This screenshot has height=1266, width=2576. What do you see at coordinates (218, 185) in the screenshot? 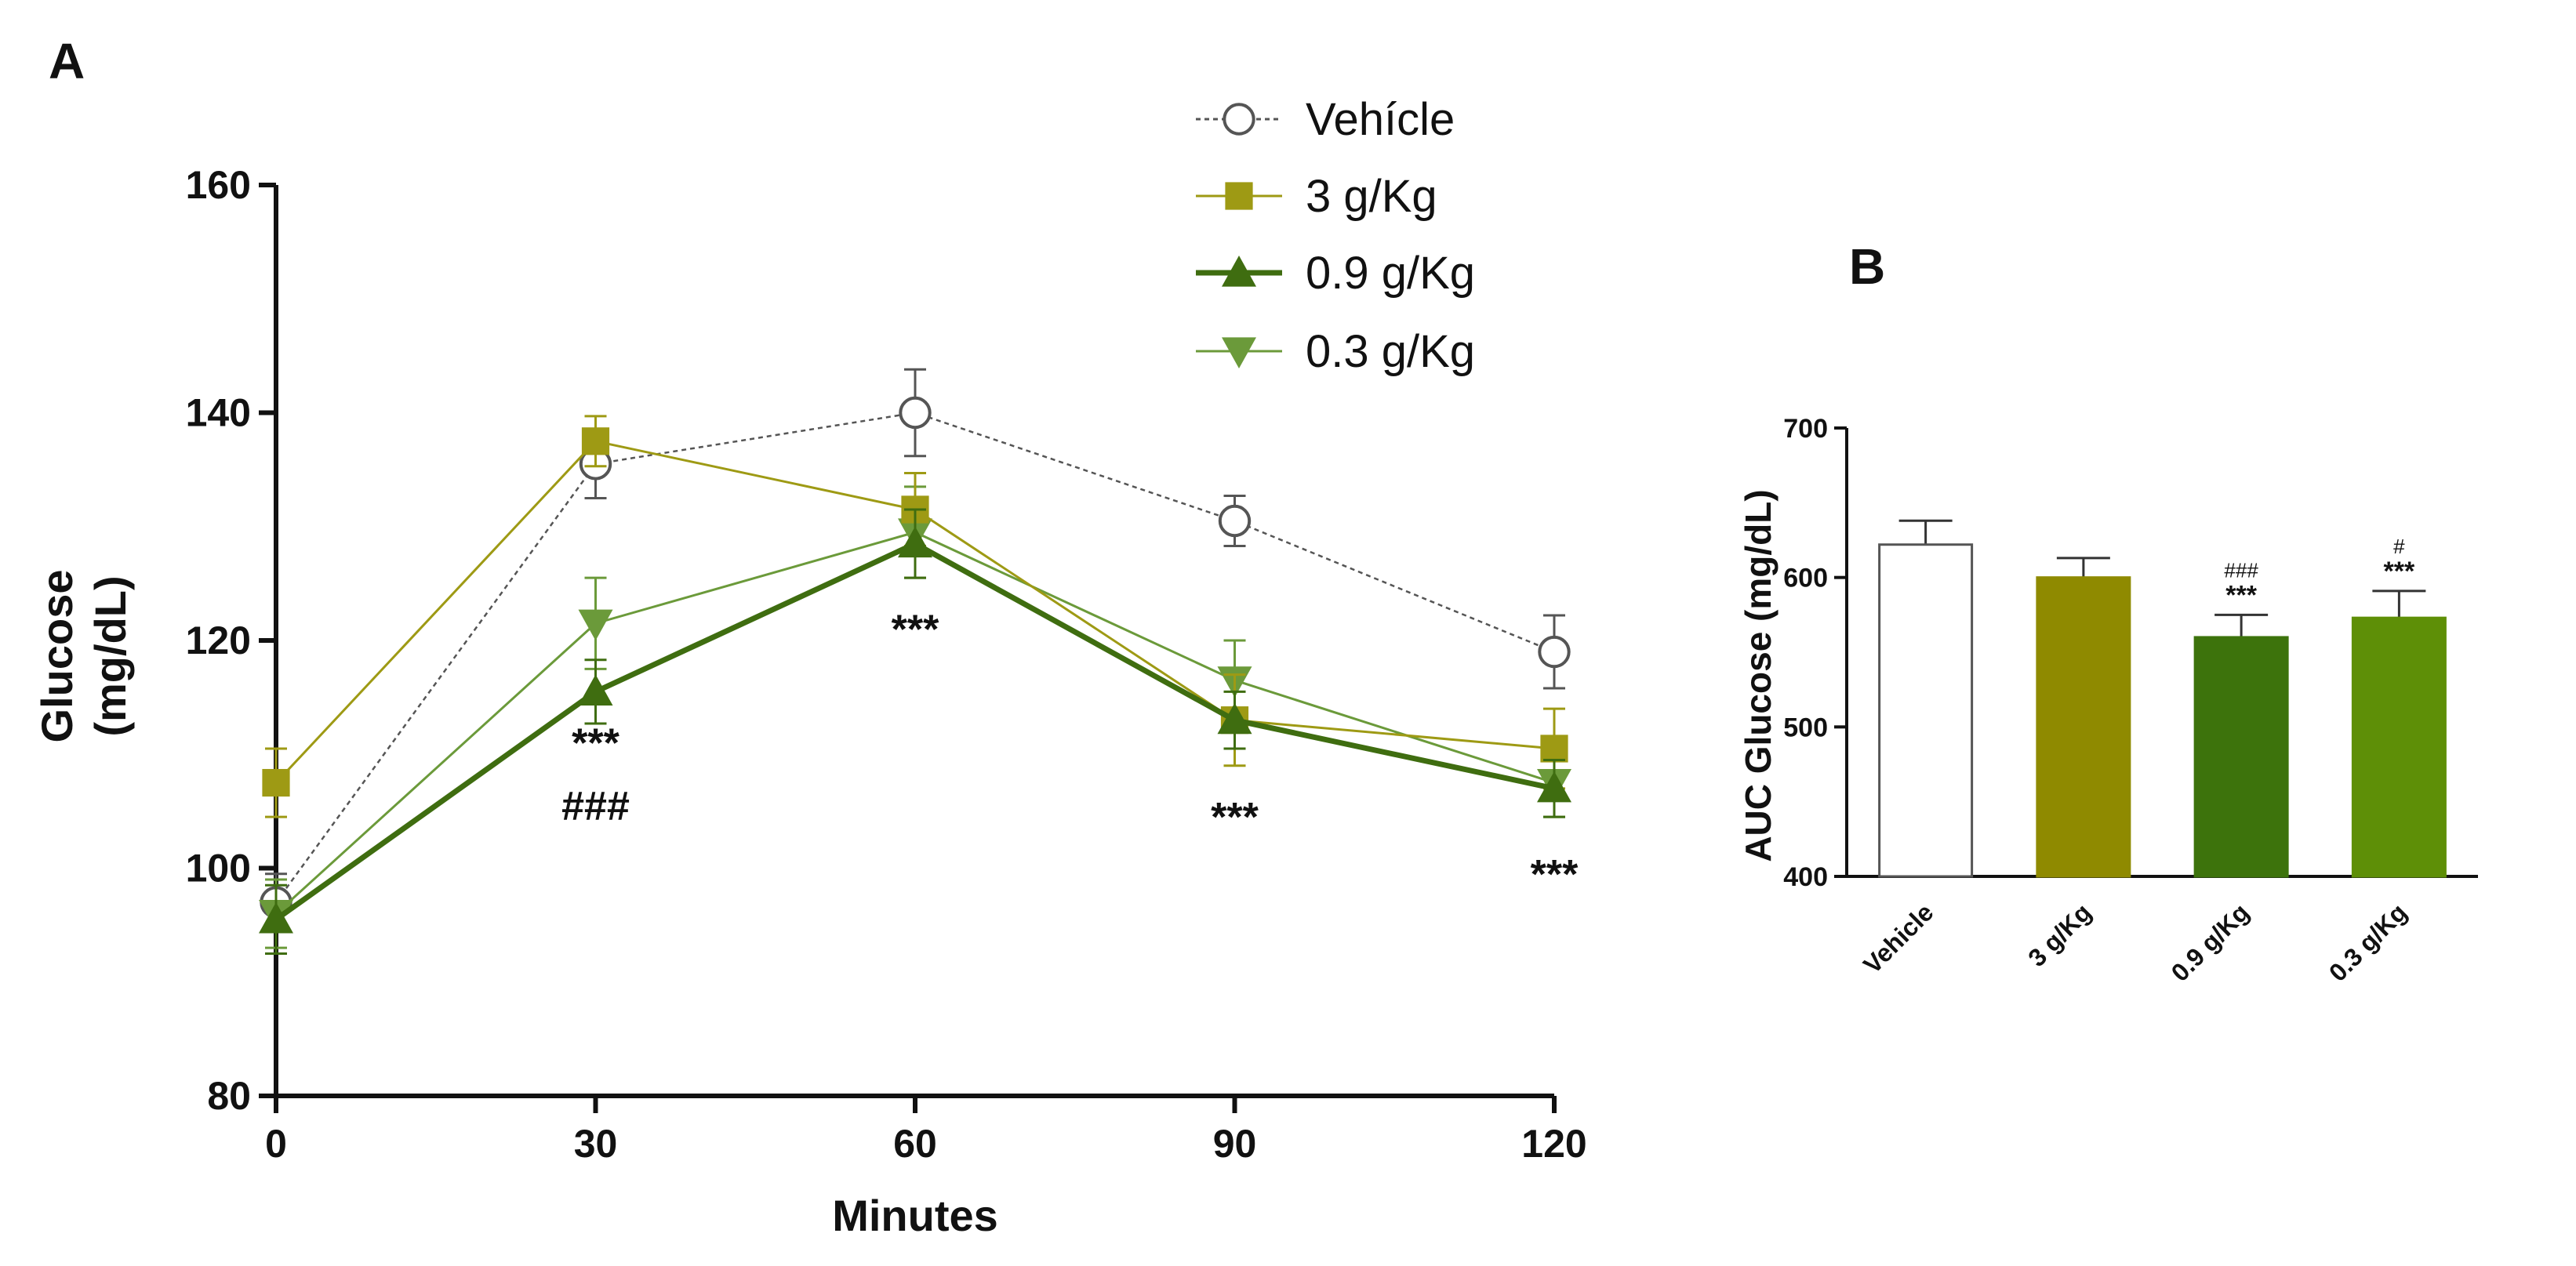
I see `y-tick-label: 160` at bounding box center [218, 185].